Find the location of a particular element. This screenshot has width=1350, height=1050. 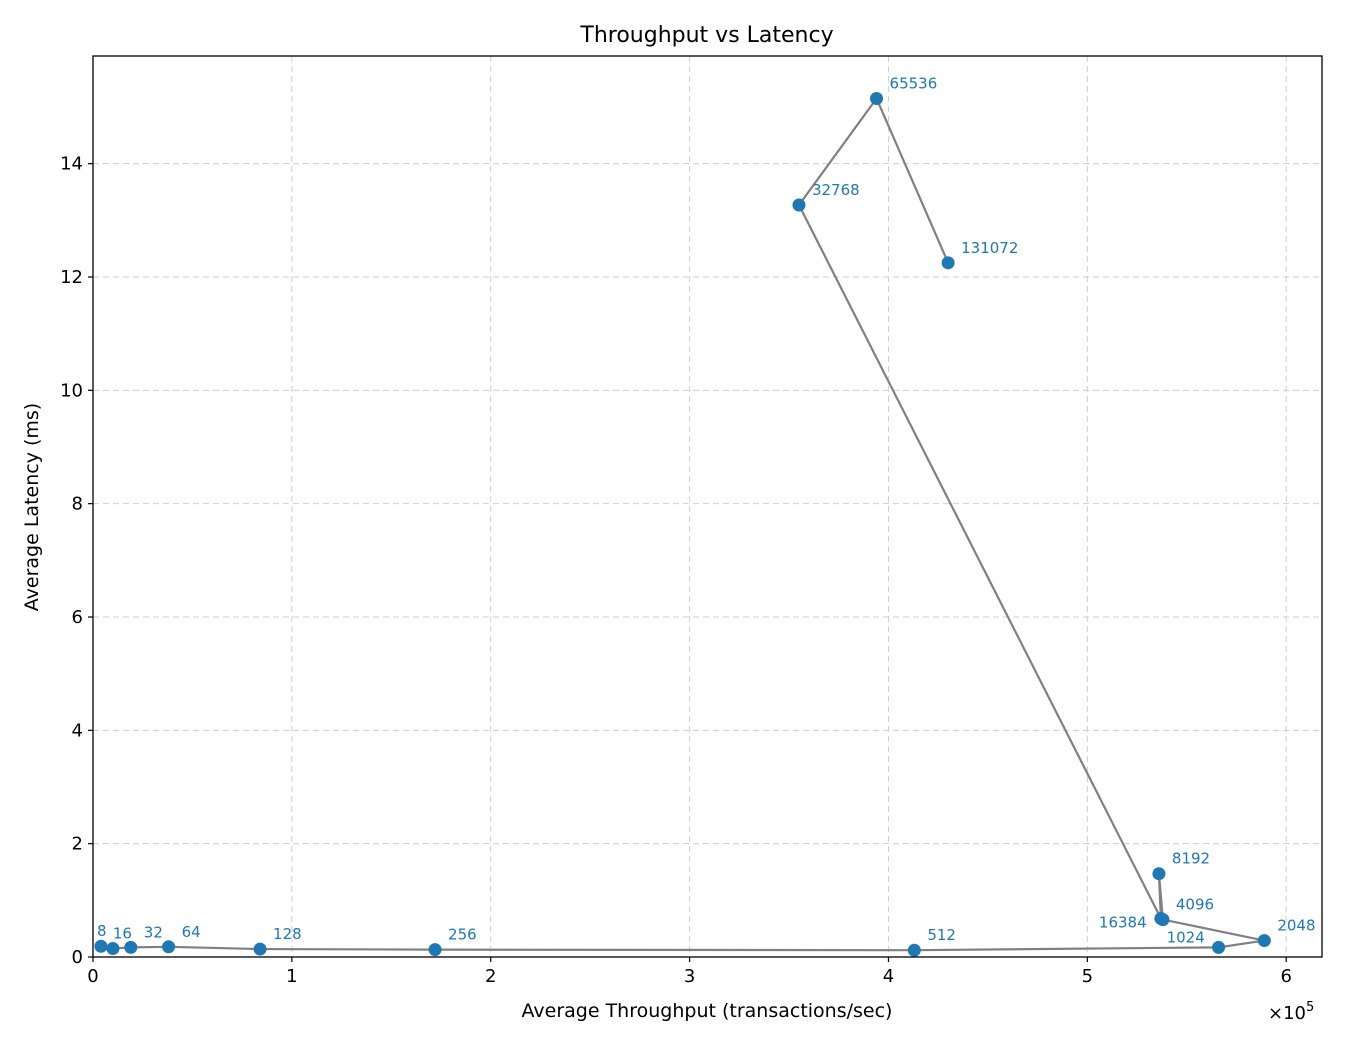

point-label: 32768 is located at coordinates (836, 190).